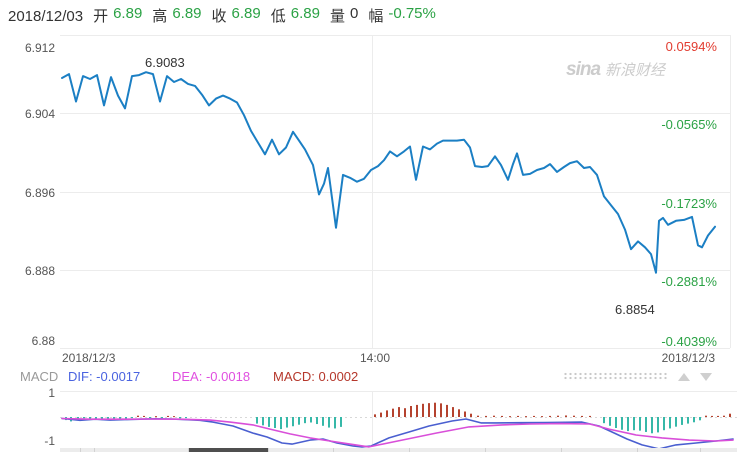  What do you see at coordinates (39, 113) in the screenshot?
I see `price-ytick: 6.904` at bounding box center [39, 113].